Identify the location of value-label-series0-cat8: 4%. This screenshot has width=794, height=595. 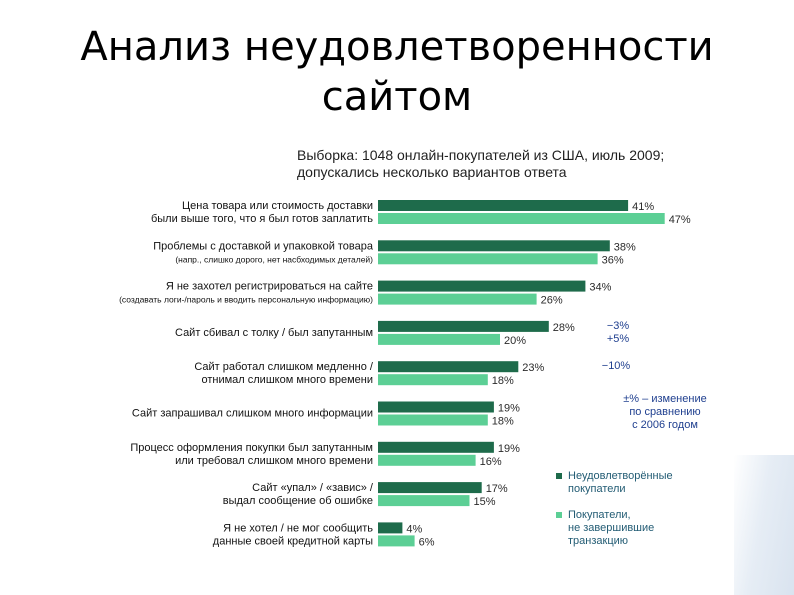
(414, 529).